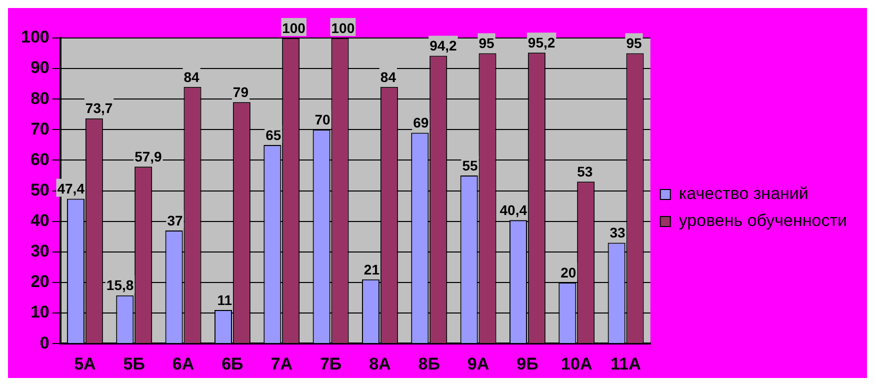 This screenshot has height=386, width=875. I want to click on x-tick-label: 10А, so click(576, 364).